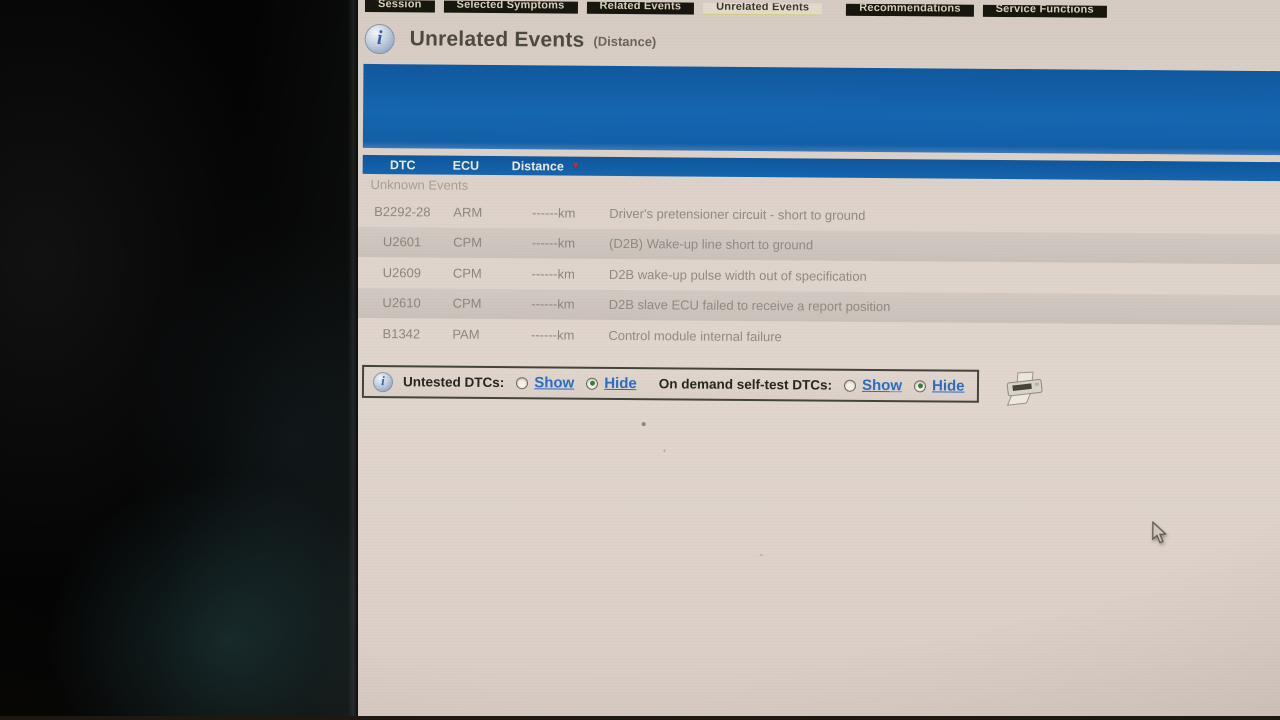 The image size is (1280, 720). What do you see at coordinates (522, 382) in the screenshot?
I see `untested-show-radio` at bounding box center [522, 382].